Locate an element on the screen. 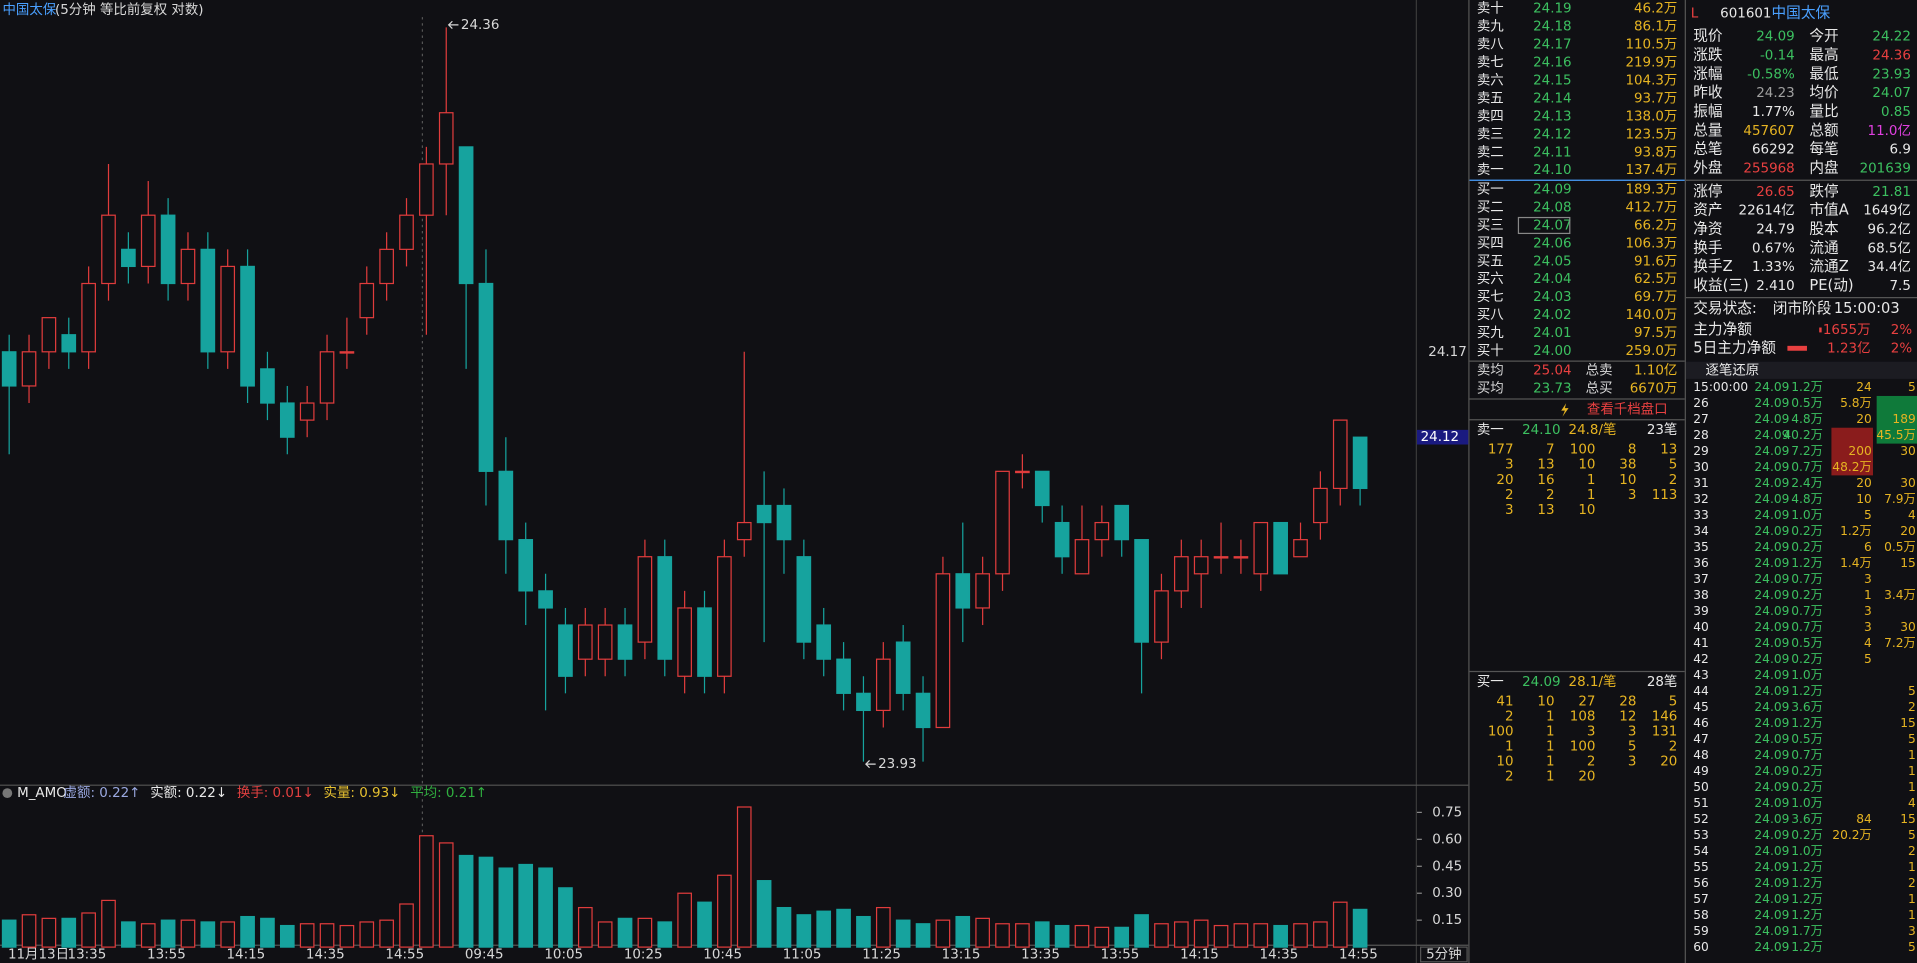 The height and width of the screenshot is (963, 1917). tick-volume: 1.0万 is located at coordinates (1807, 803).